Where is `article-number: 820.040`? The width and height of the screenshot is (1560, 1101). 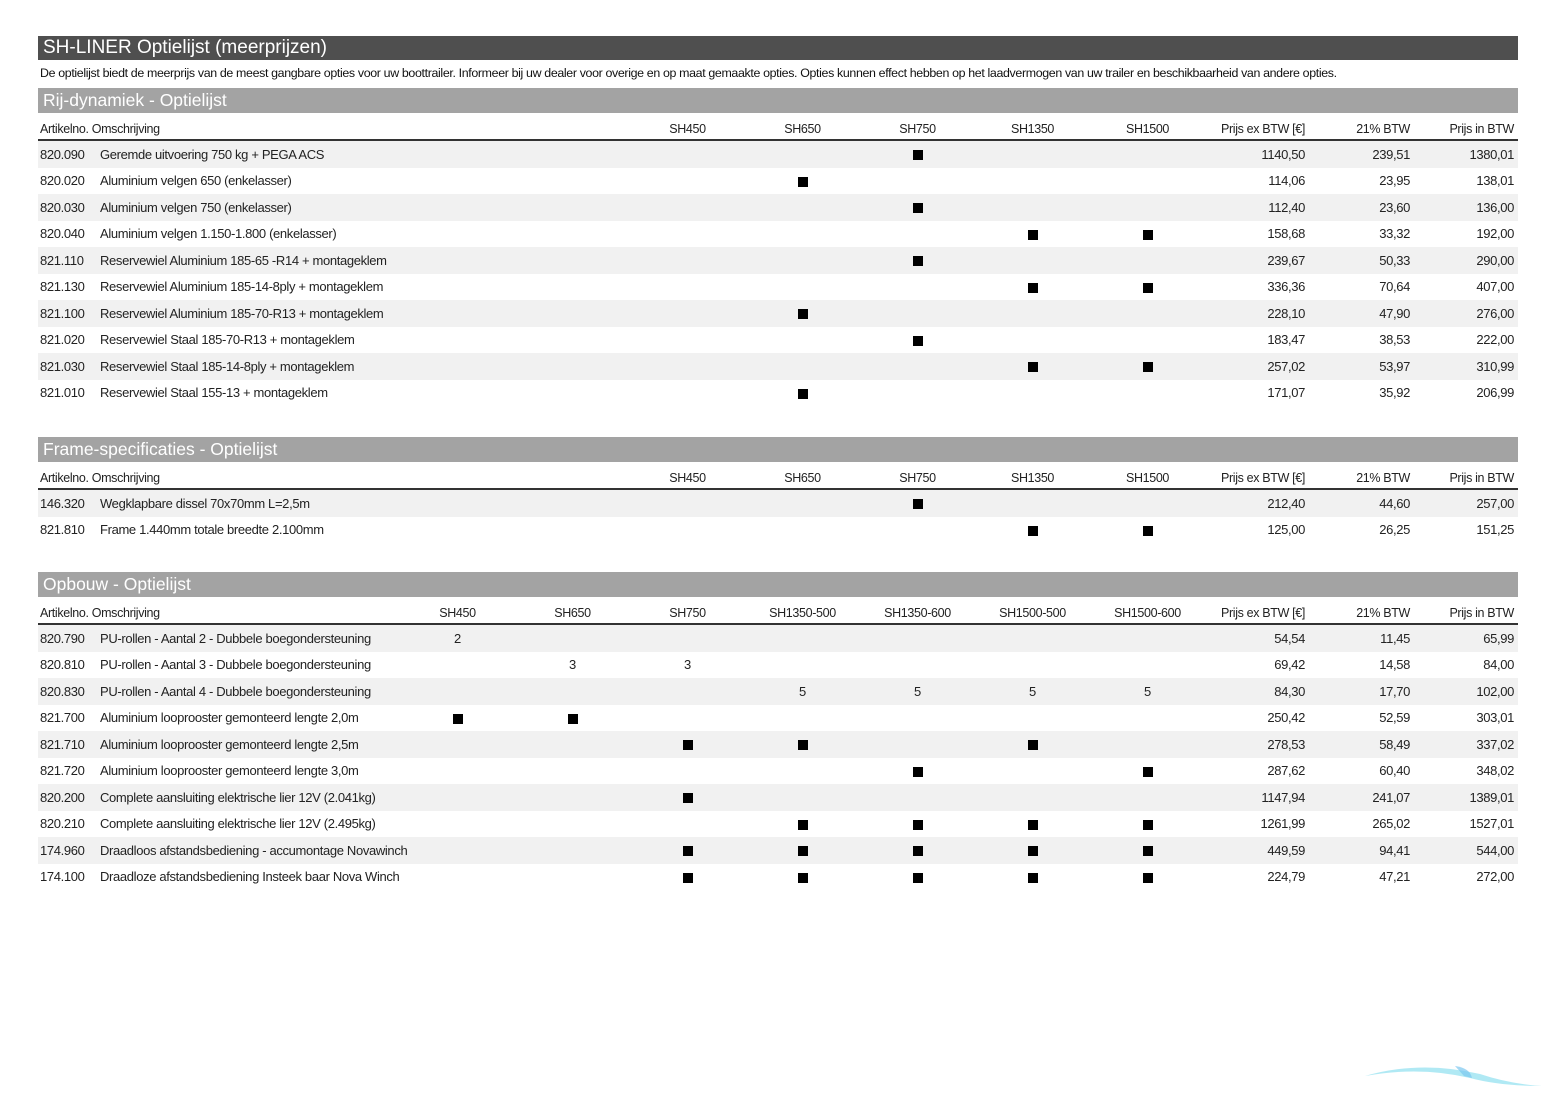
article-number: 820.040 is located at coordinates (62, 234).